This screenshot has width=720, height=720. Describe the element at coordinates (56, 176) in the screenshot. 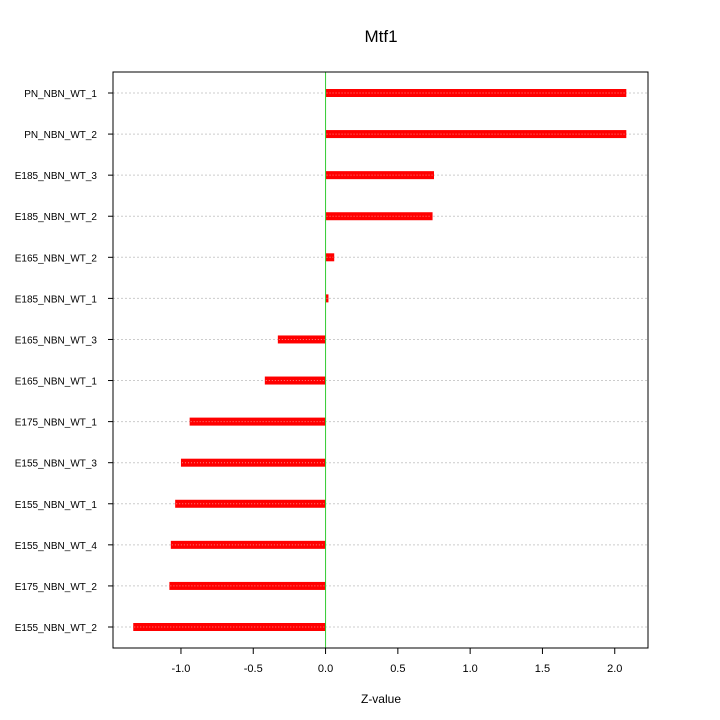

I see `category-label: E185_NBN_WT_3` at that location.